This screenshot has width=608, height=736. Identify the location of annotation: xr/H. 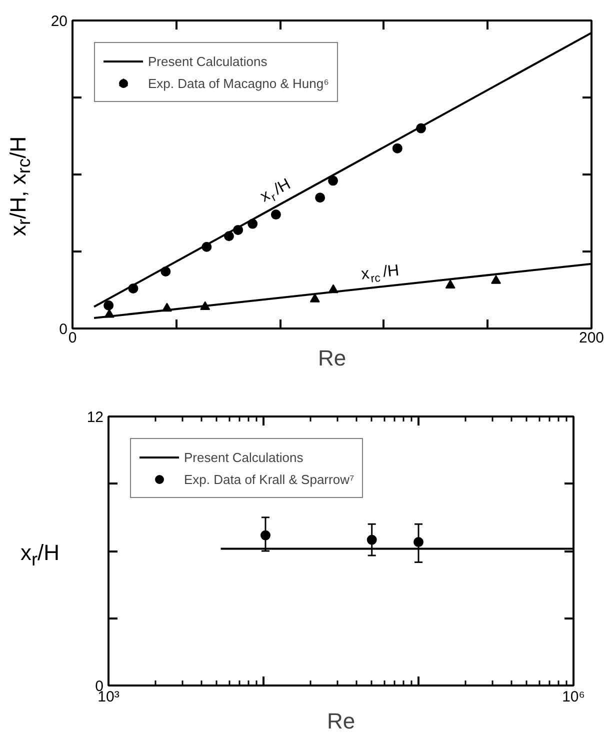
(276, 191).